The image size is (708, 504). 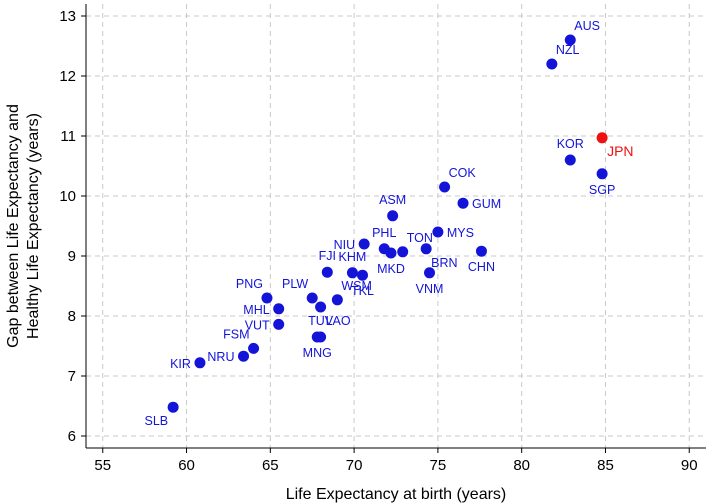 I want to click on data-label-kor: KOR, so click(x=570, y=144).